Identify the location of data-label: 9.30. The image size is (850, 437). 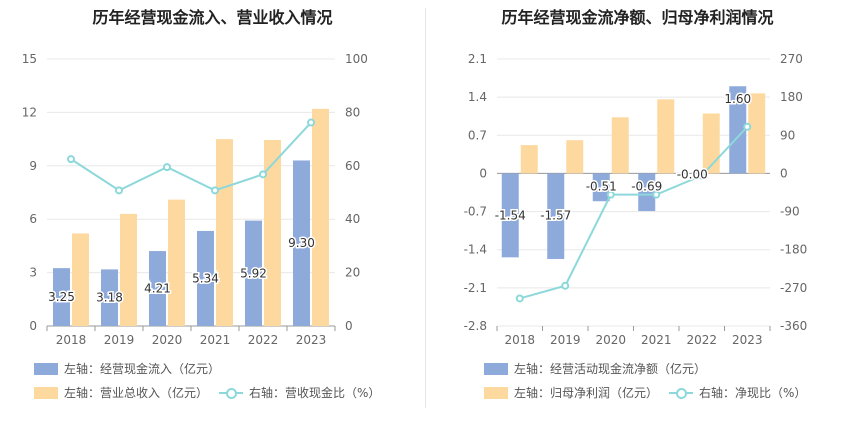
(301, 243).